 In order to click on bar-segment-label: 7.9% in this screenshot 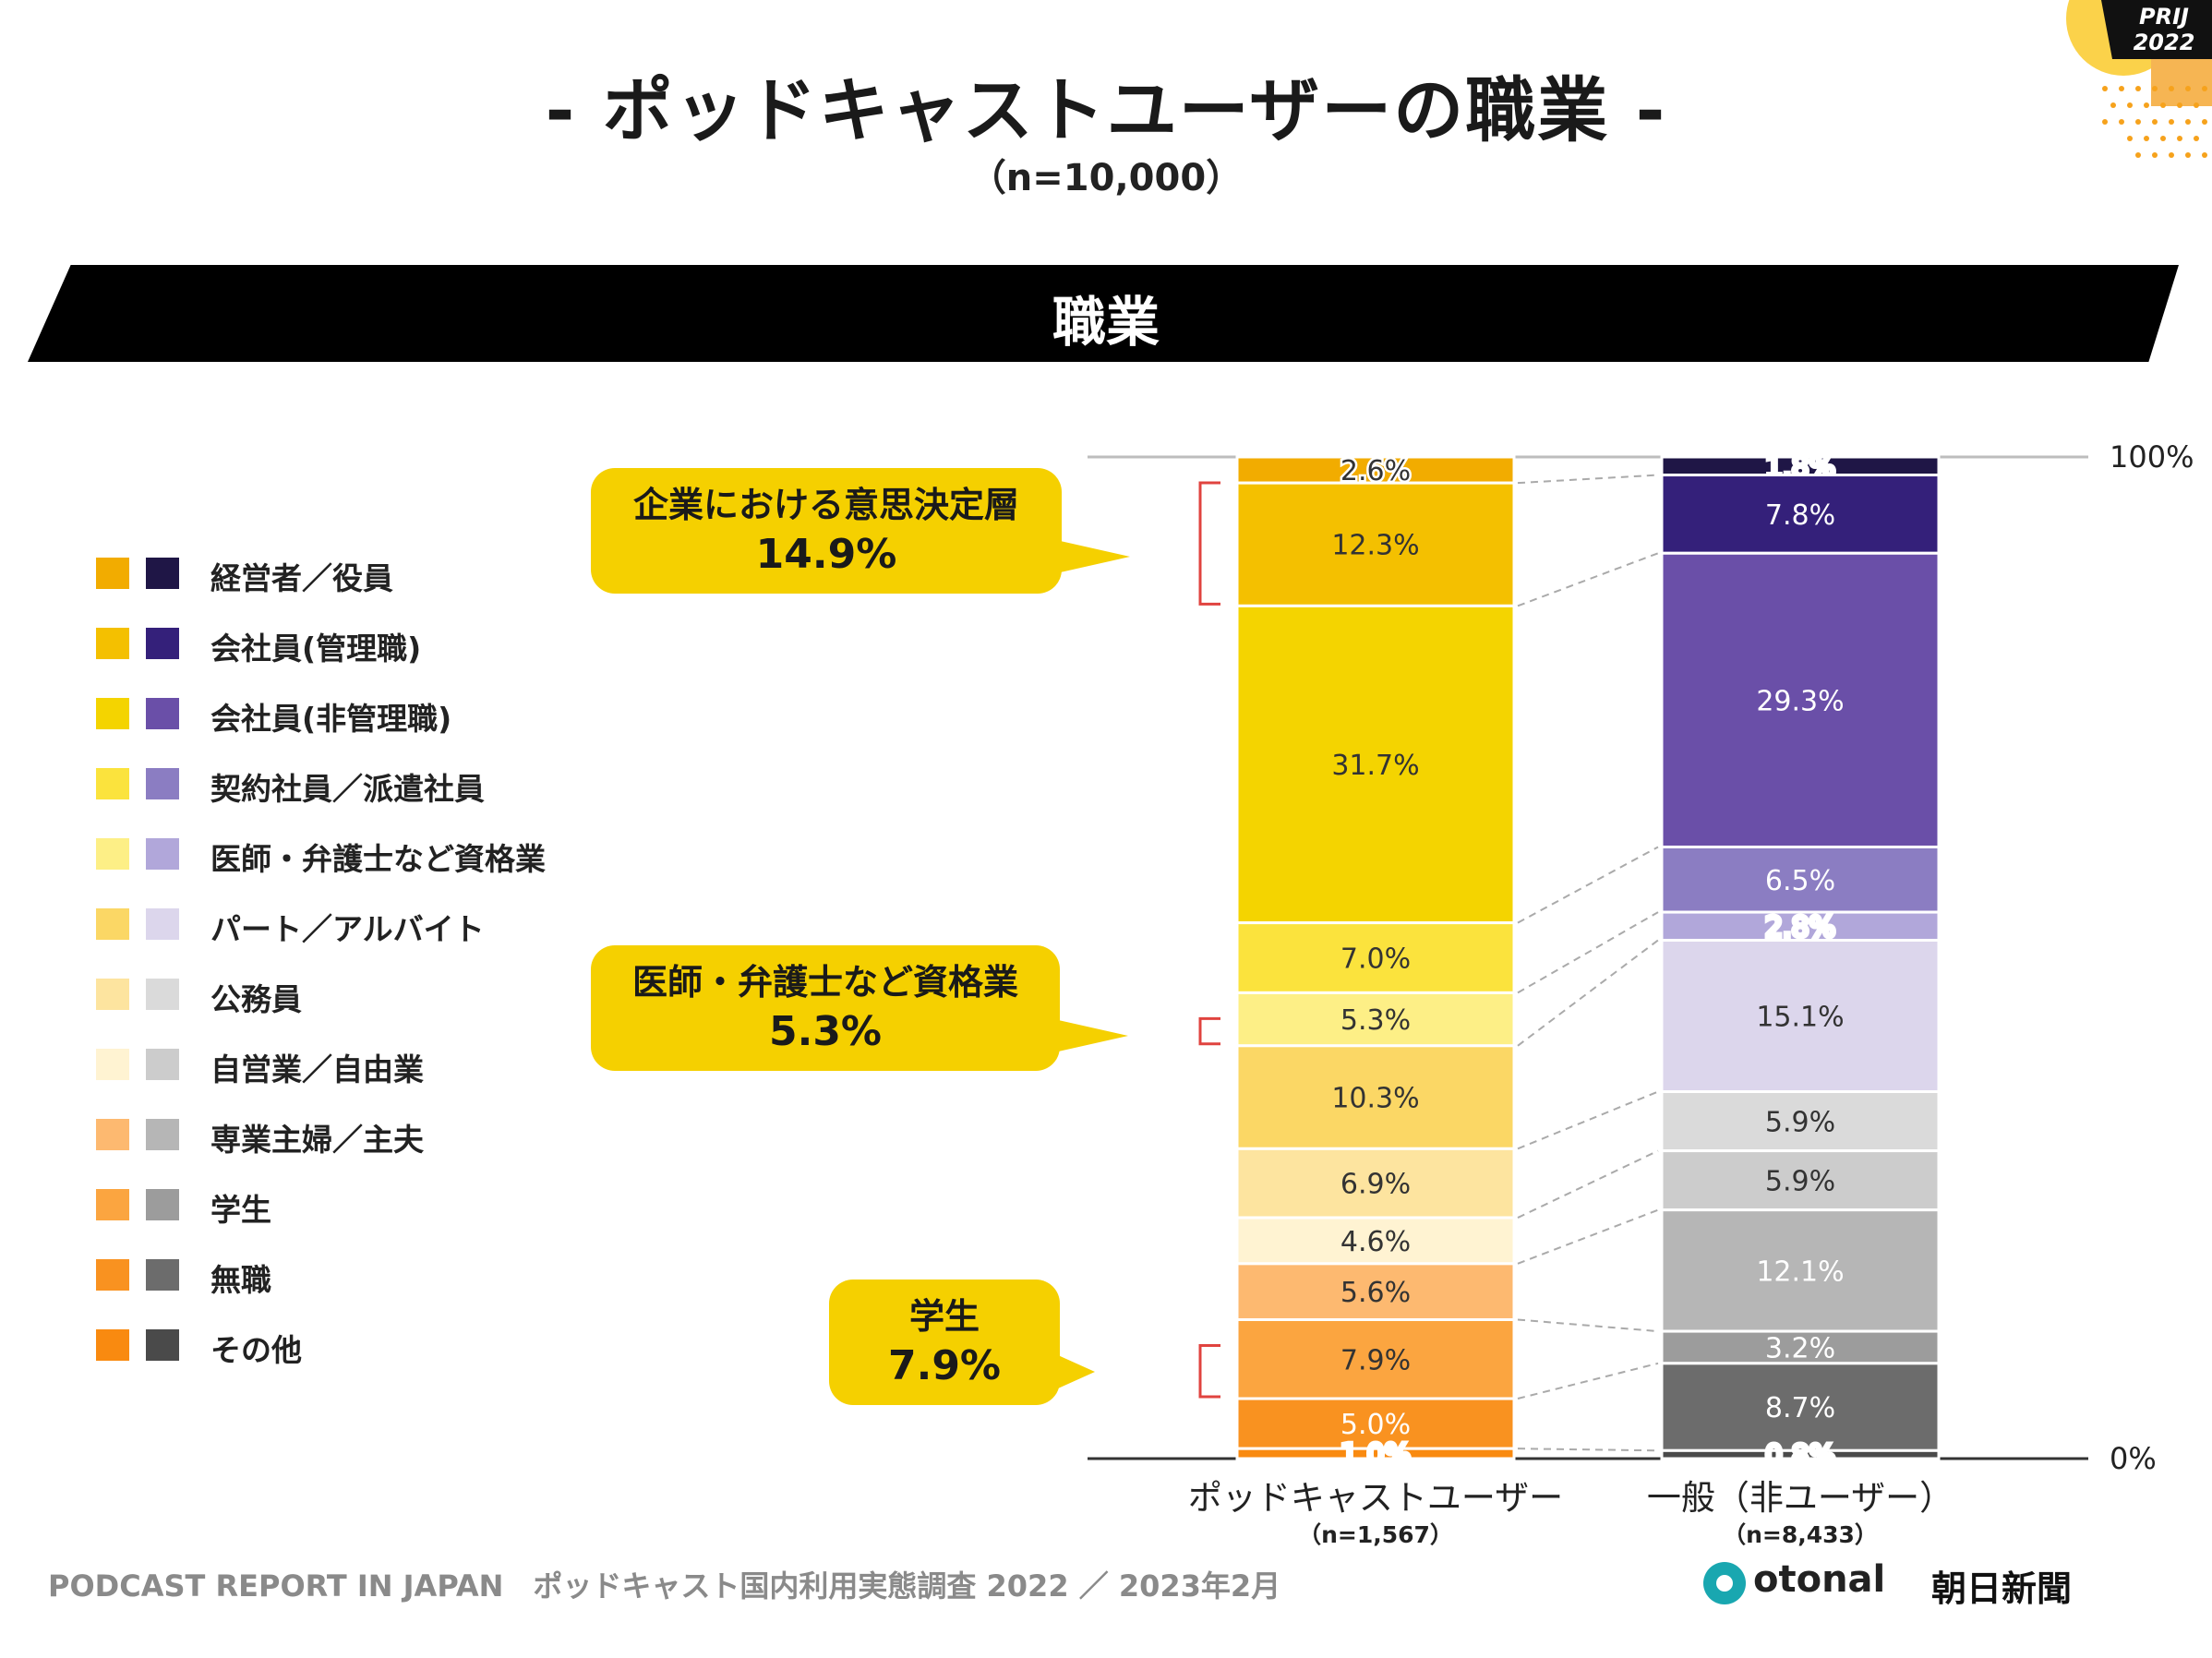, I will do `click(1375, 1360)`.